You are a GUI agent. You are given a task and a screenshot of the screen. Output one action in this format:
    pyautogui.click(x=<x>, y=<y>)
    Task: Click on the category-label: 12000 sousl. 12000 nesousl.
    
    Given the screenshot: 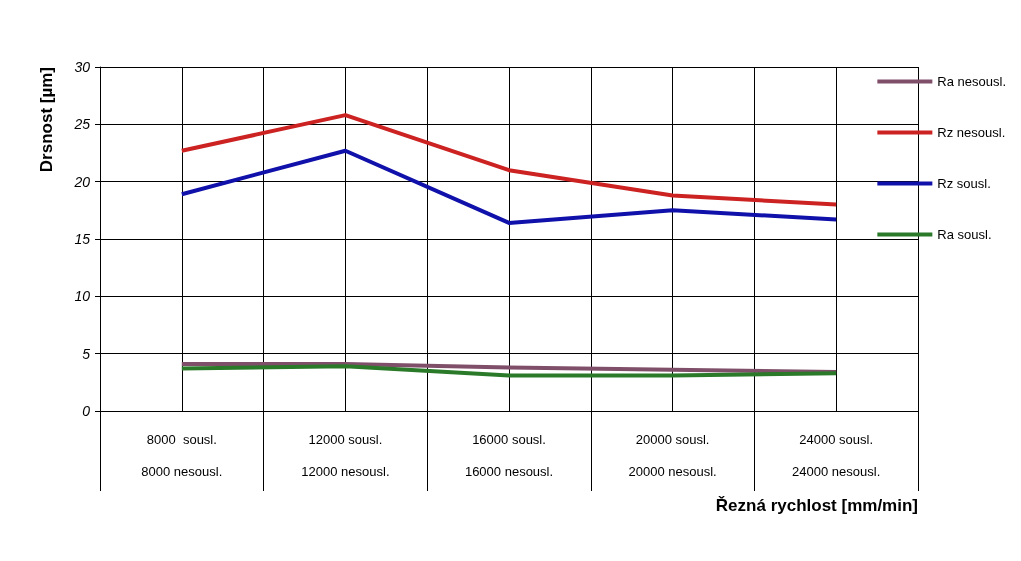 What is the action you would take?
    pyautogui.click(x=345, y=455)
    